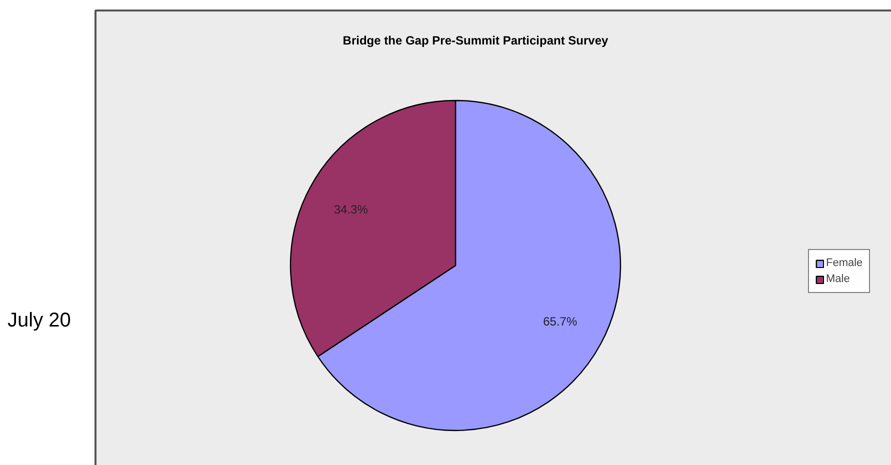 This screenshot has width=891, height=465. I want to click on legend-label: Male, so click(838, 279).